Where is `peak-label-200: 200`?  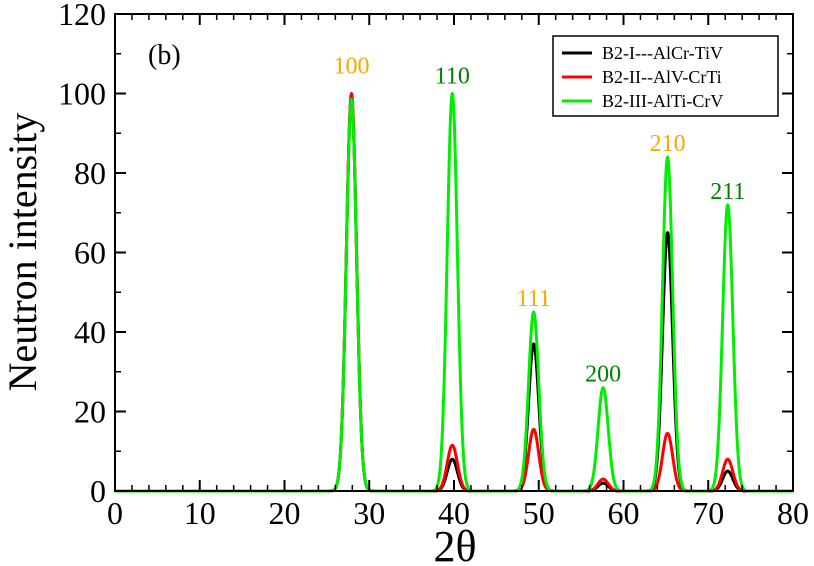
peak-label-200: 200 is located at coordinates (603, 375).